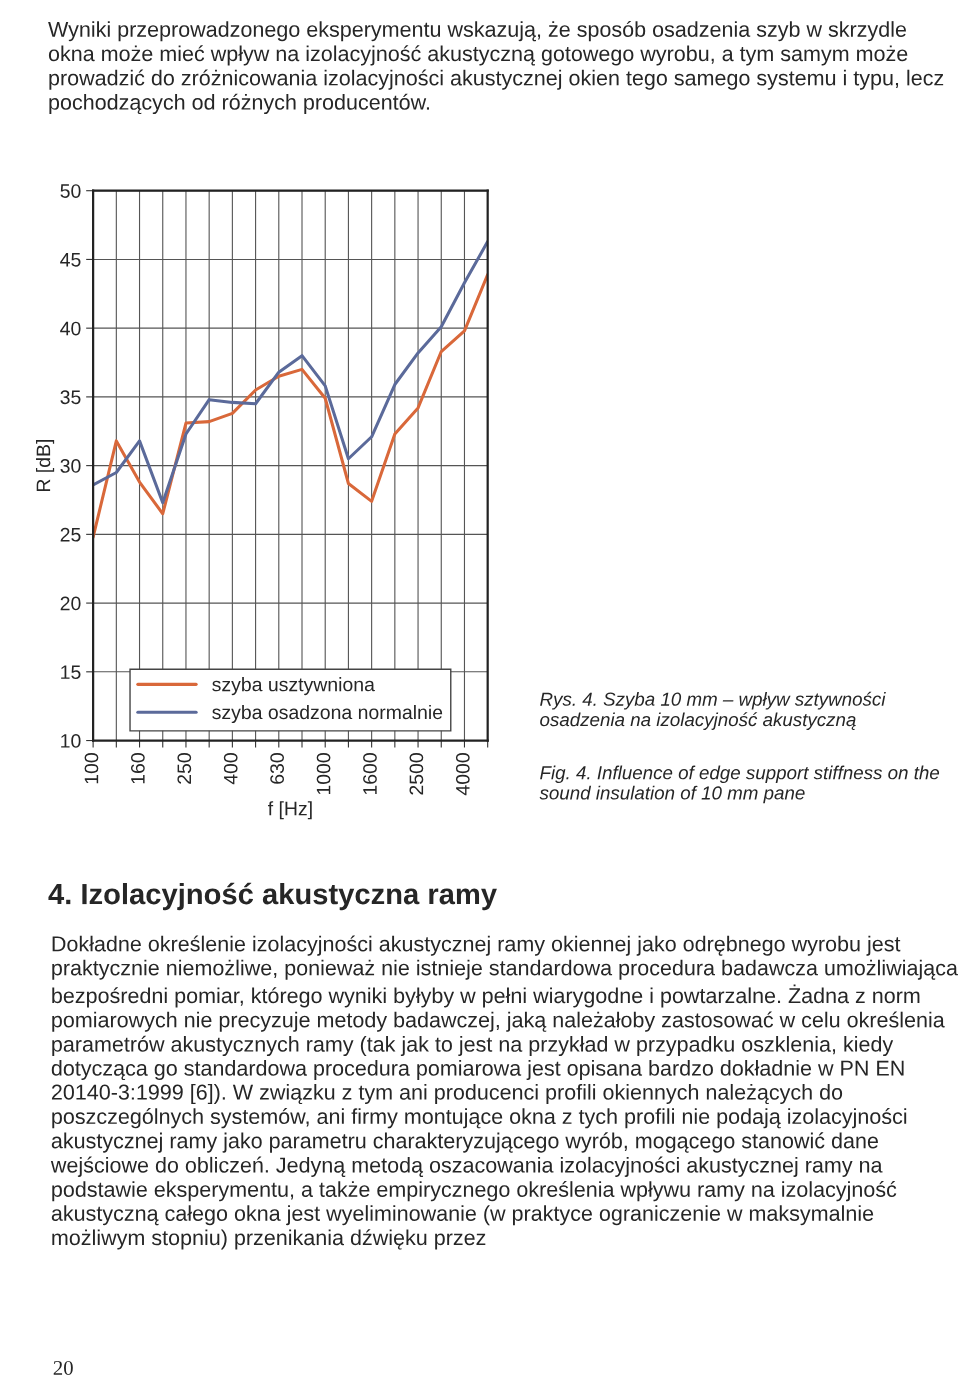 The width and height of the screenshot is (960, 1392). Describe the element at coordinates (293, 686) in the screenshot. I see `legend-label: szyba usztywniona` at that location.